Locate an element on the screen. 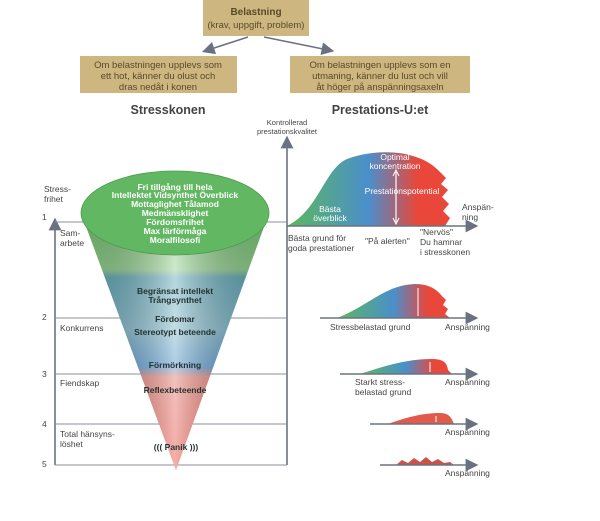  svg-text: Anspän- is located at coordinates (478, 207).